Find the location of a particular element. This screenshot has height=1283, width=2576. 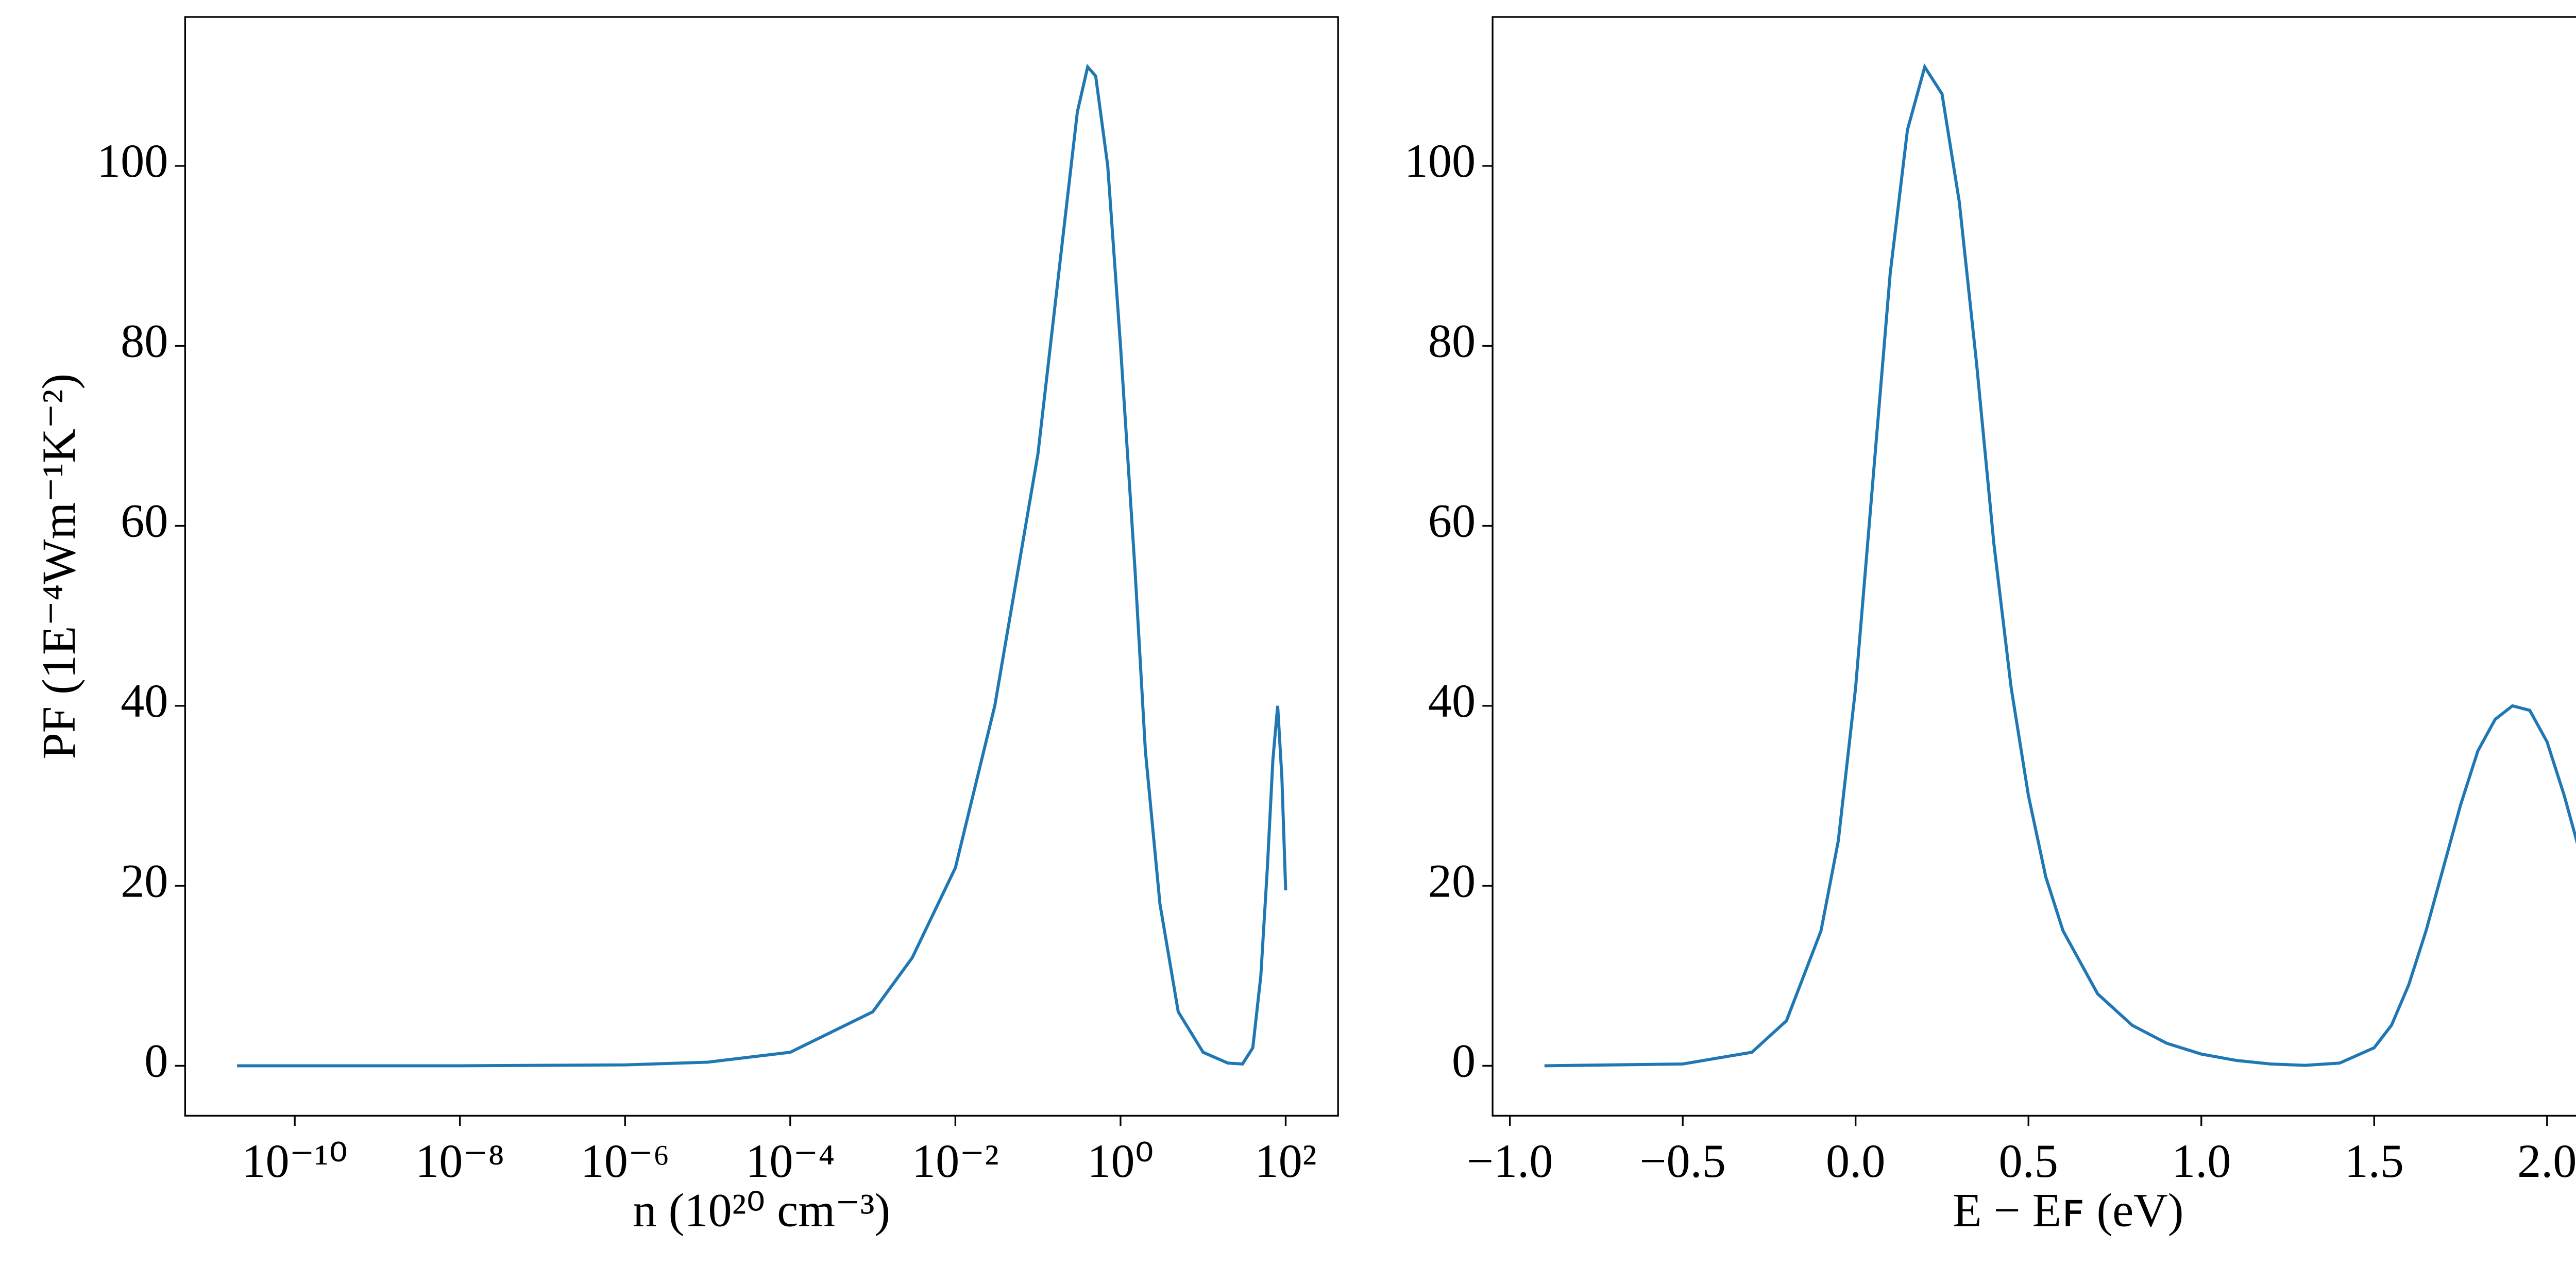

x-tick-label: −1.0 is located at coordinates (1510, 1161).